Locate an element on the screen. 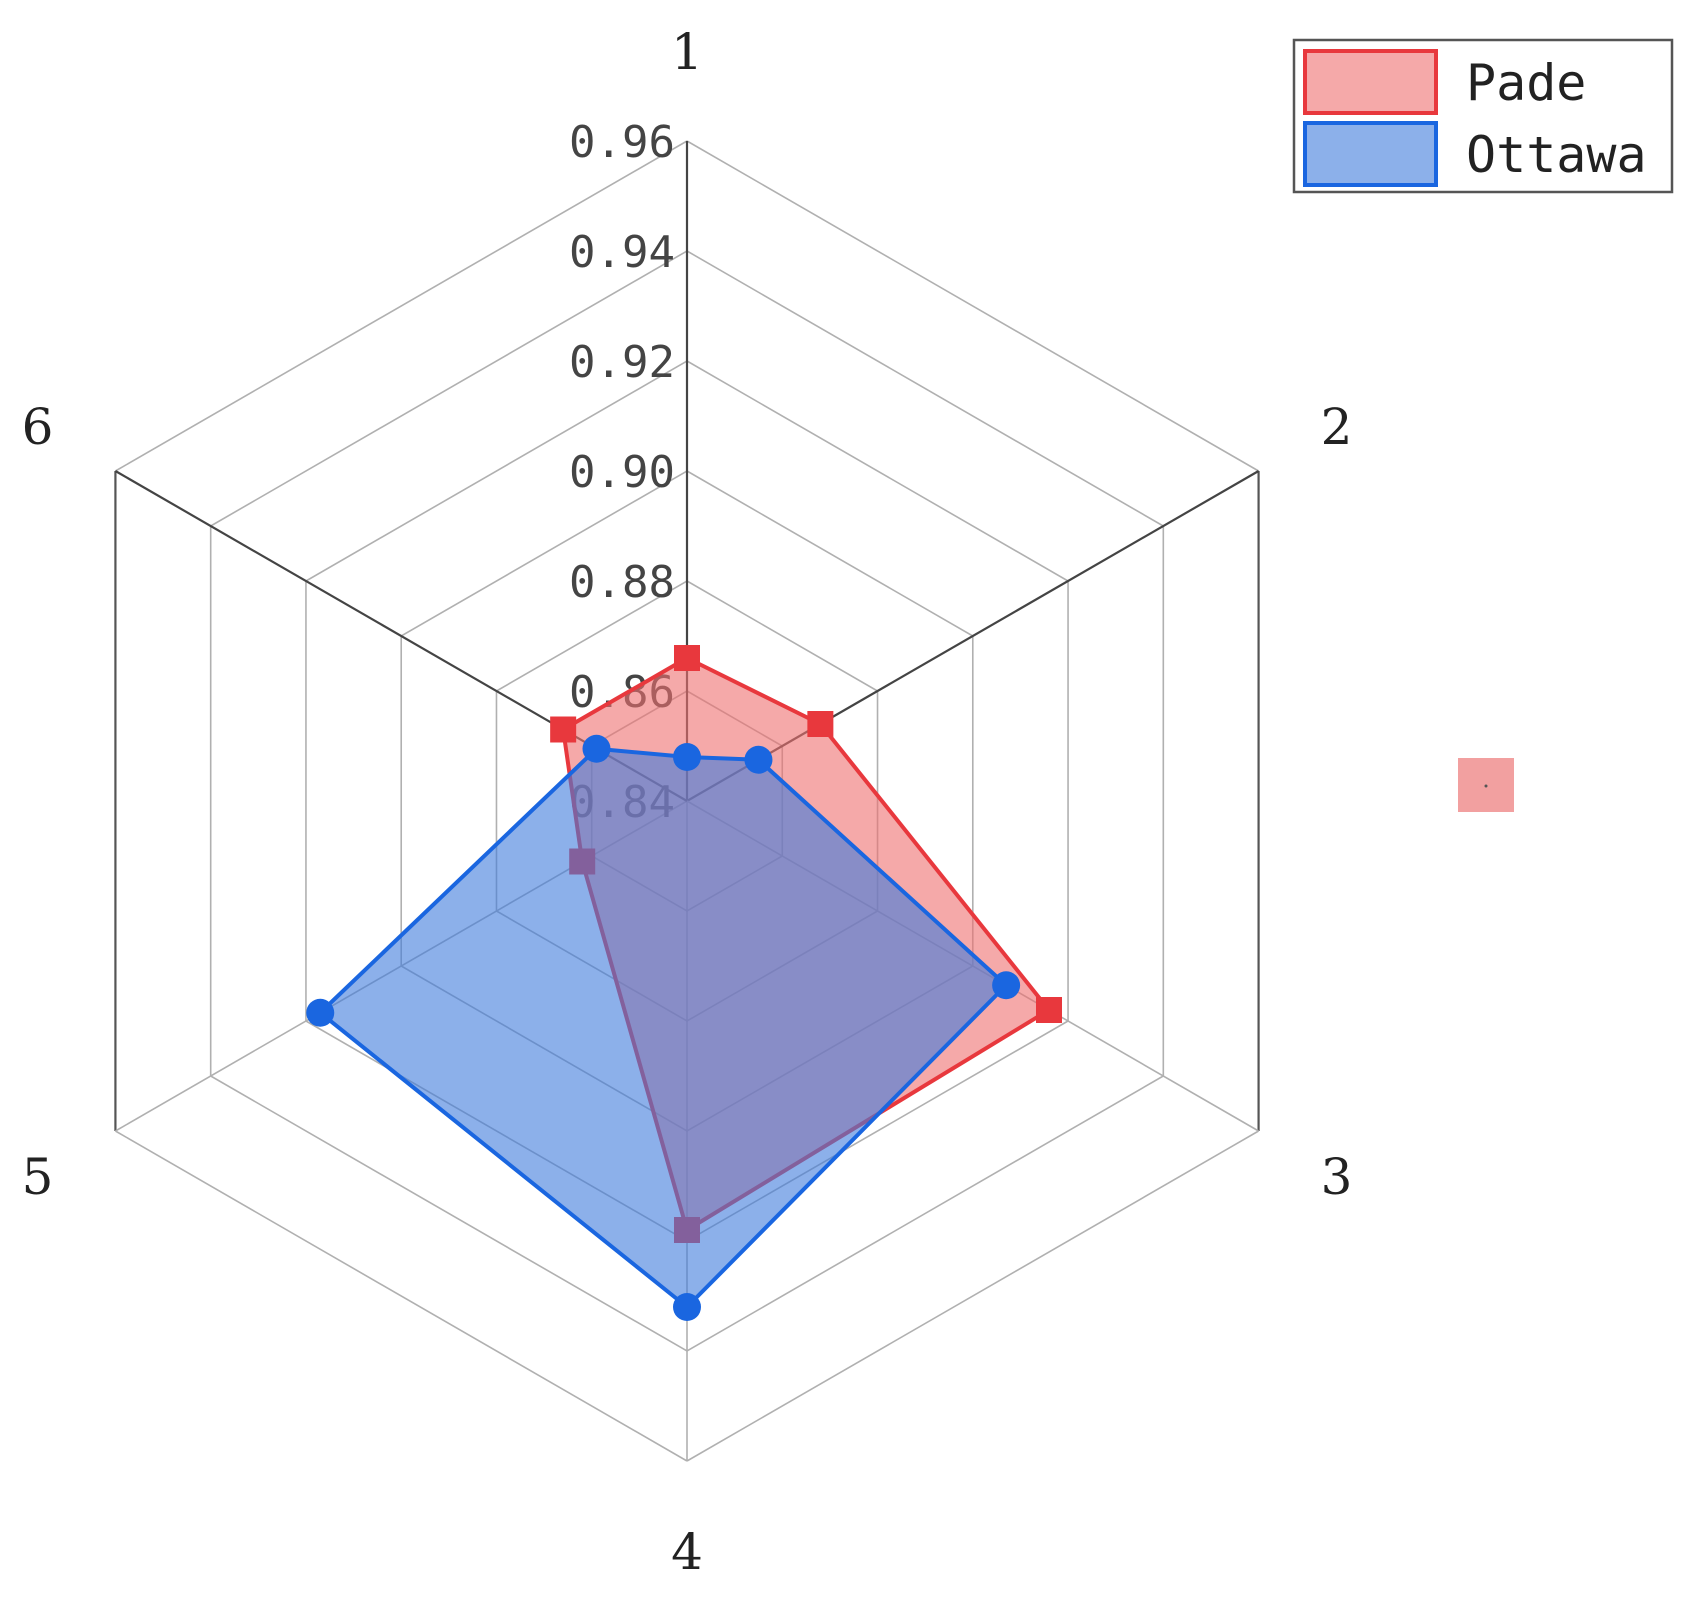  legend: Pade Ottawa is located at coordinates (1483, 116).